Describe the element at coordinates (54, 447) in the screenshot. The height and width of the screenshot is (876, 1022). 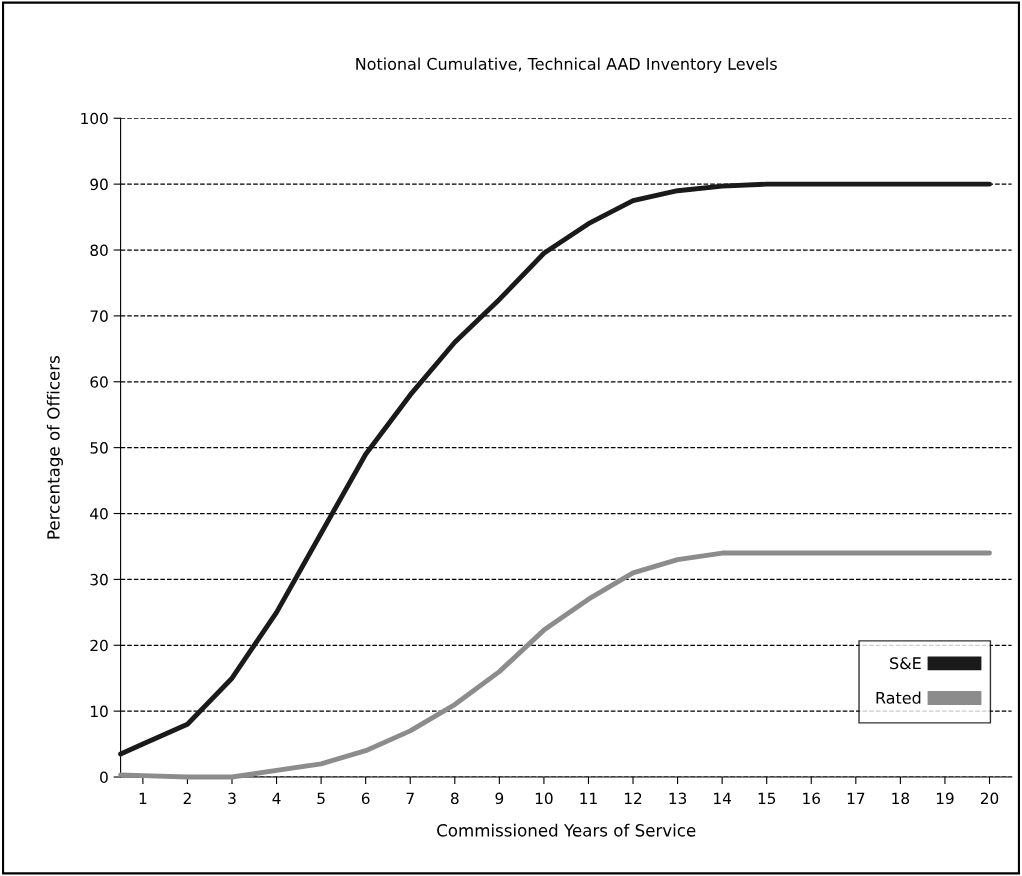
I see `y-axis-title: Percentage of Officers` at that location.